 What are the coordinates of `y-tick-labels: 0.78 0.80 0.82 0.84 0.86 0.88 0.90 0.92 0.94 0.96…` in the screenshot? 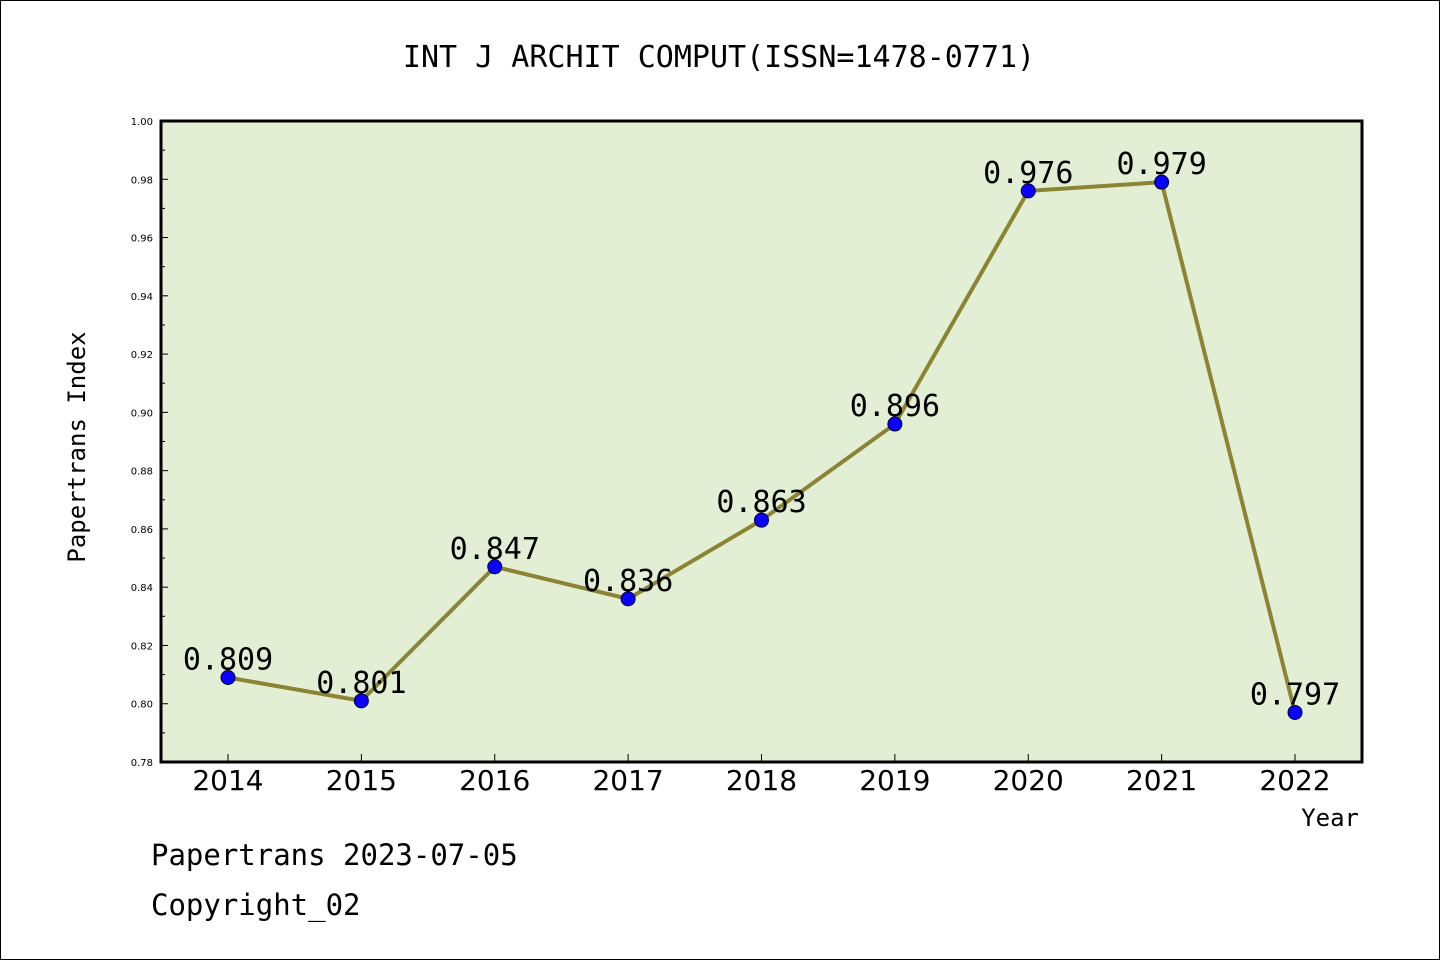 It's located at (142, 443).